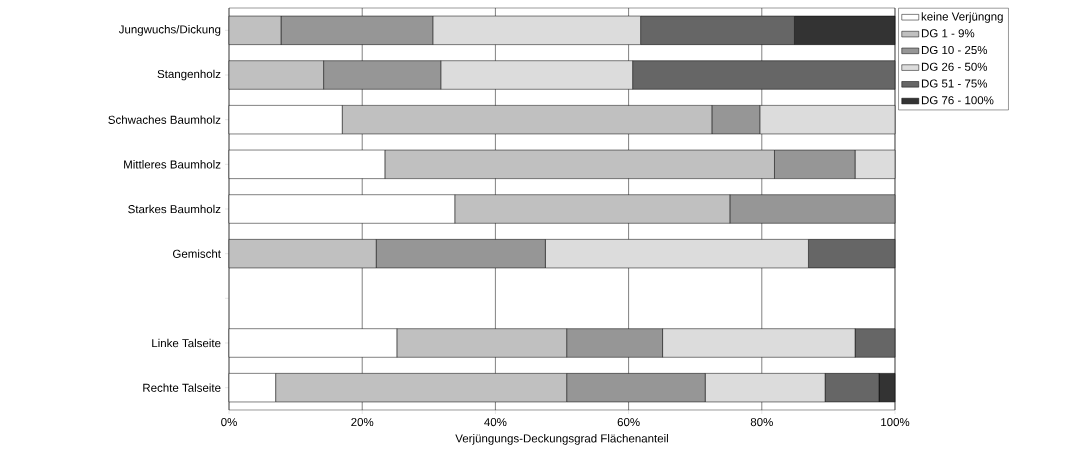  I want to click on legend-label: DG 51 - 75%, so click(954, 83).